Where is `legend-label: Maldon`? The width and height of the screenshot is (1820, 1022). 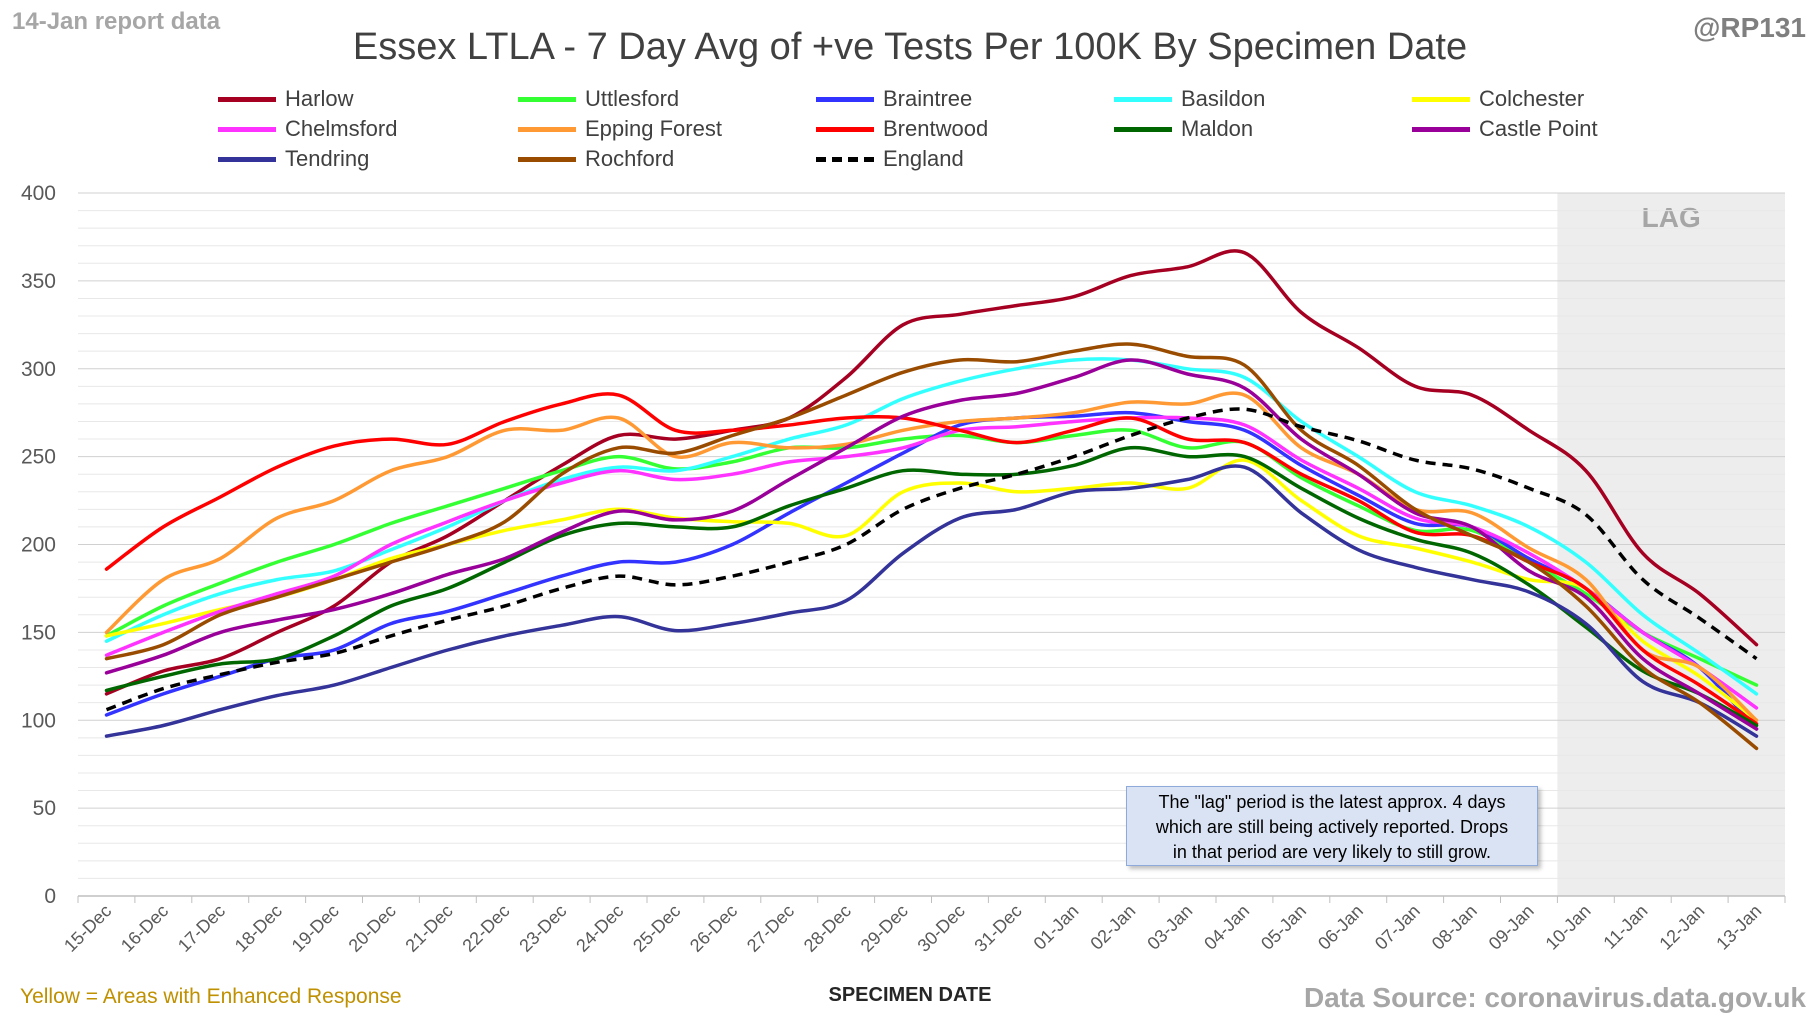 legend-label: Maldon is located at coordinates (1217, 128).